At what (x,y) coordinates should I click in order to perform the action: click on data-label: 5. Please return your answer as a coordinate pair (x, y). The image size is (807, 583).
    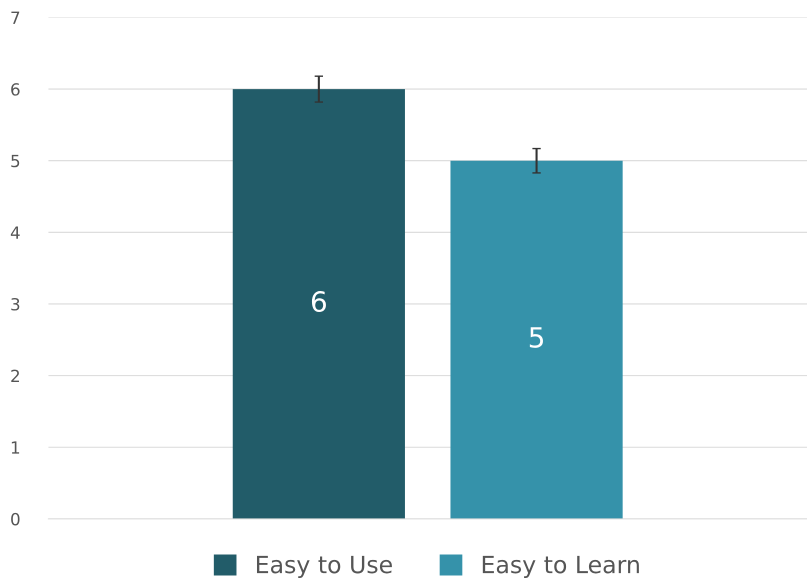
    Looking at the image, I should click on (536, 337).